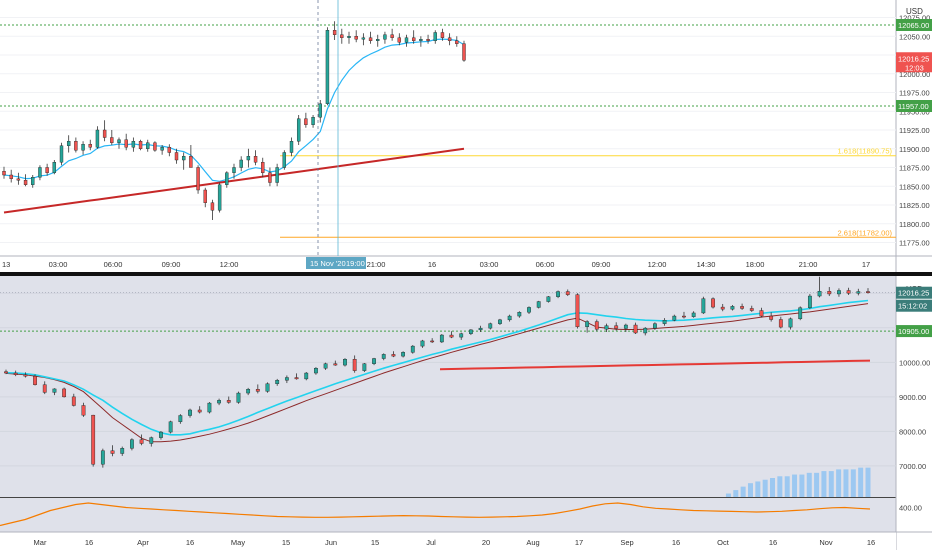 The height and width of the screenshot is (555, 932). What do you see at coordinates (328, 263) in the screenshot?
I see `crosshair-date: 15 Nov '20` at bounding box center [328, 263].